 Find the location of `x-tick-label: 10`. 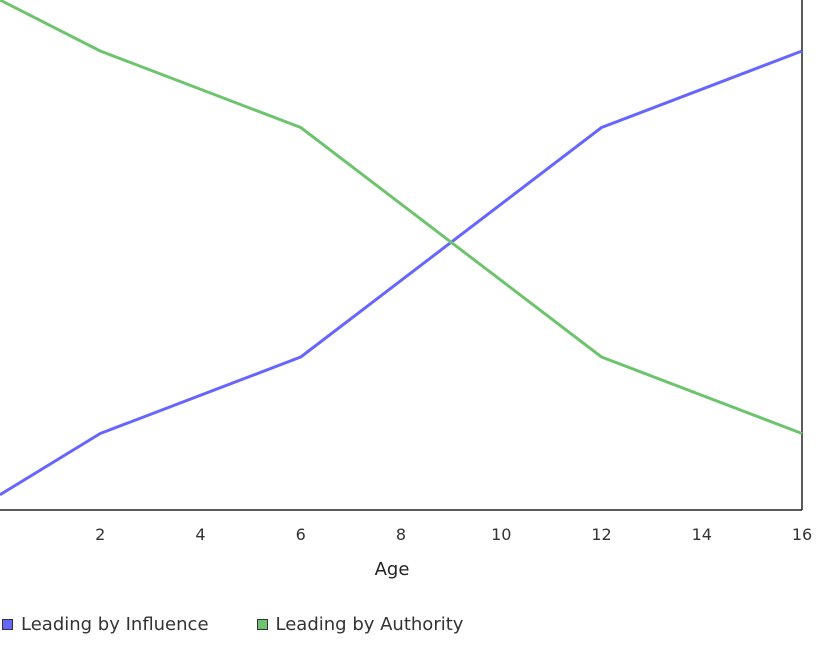

x-tick-label: 10 is located at coordinates (501, 534).